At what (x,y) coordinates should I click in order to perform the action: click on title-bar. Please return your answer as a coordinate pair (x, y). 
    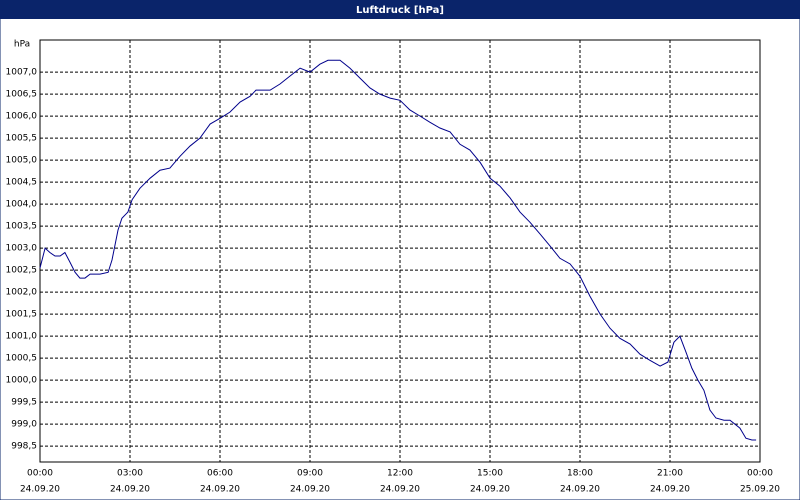
    Looking at the image, I should click on (400, 9).